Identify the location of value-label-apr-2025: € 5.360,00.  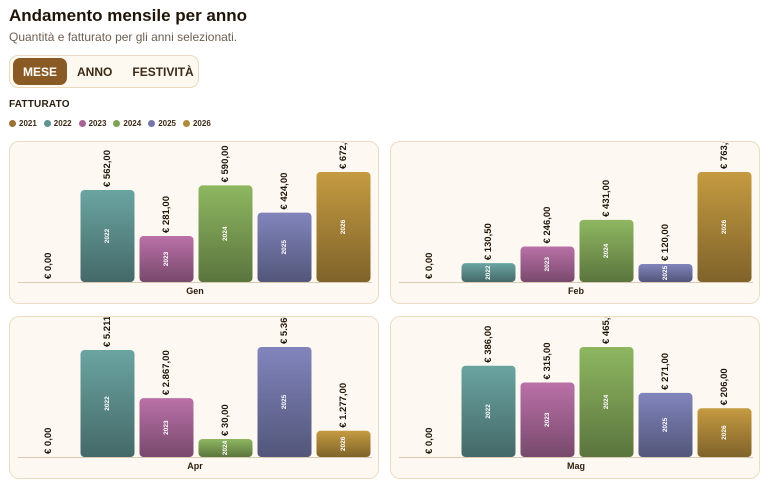
(284, 330).